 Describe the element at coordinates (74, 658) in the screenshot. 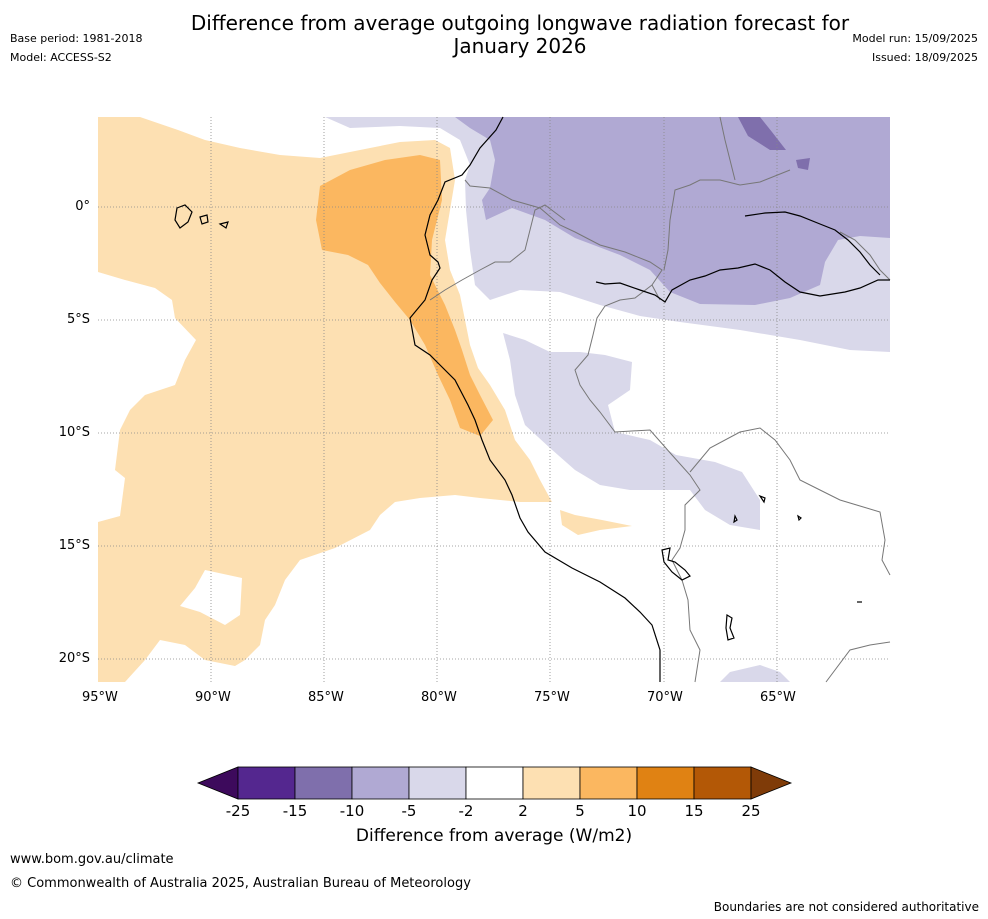

I see `lat-label-20s: 20°S` at that location.